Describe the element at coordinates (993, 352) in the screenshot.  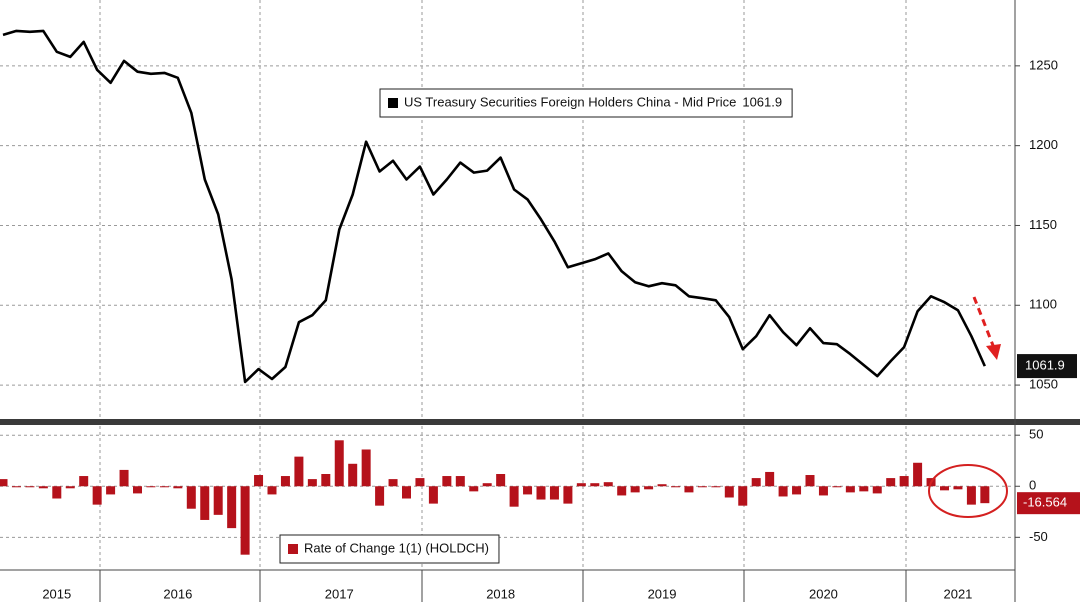
I see `arrow-head` at that location.